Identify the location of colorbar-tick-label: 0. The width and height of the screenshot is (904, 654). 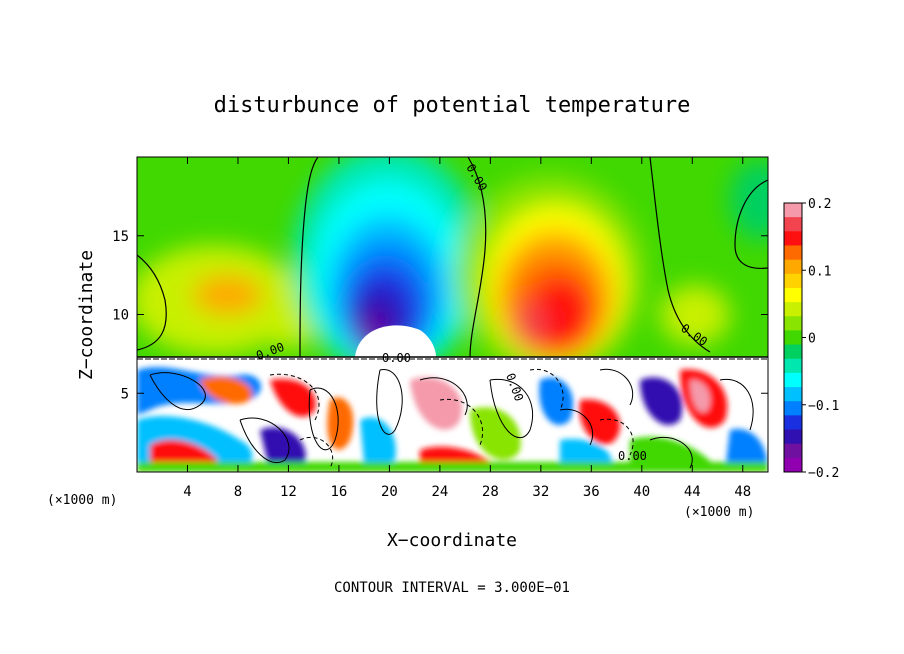
(812, 339).